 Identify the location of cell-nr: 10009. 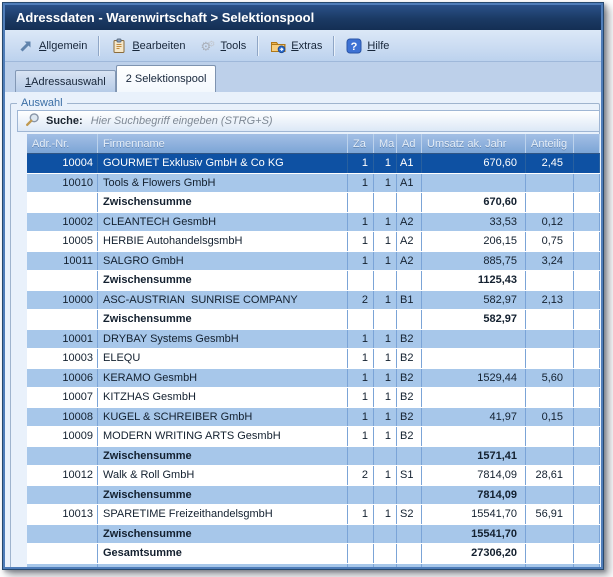
(62, 436).